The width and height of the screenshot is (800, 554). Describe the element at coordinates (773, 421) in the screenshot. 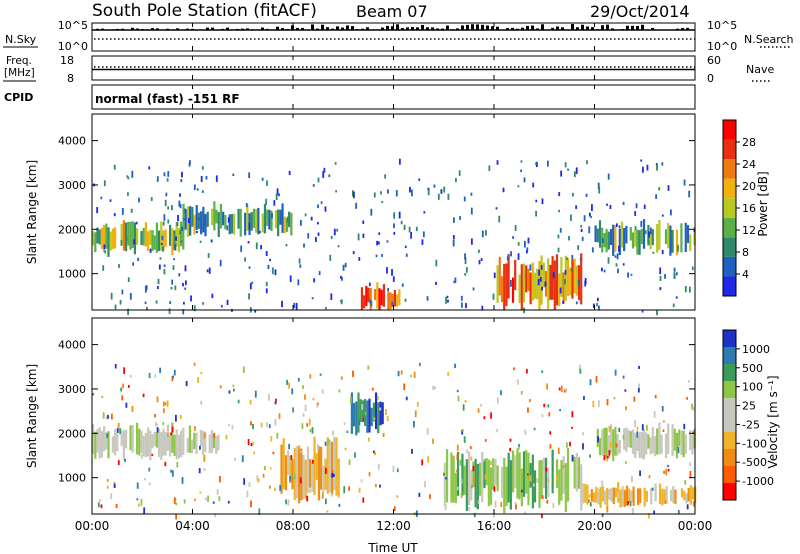

I see `velocity-colorbar-label: Velocity [m s⁻¹]` at that location.